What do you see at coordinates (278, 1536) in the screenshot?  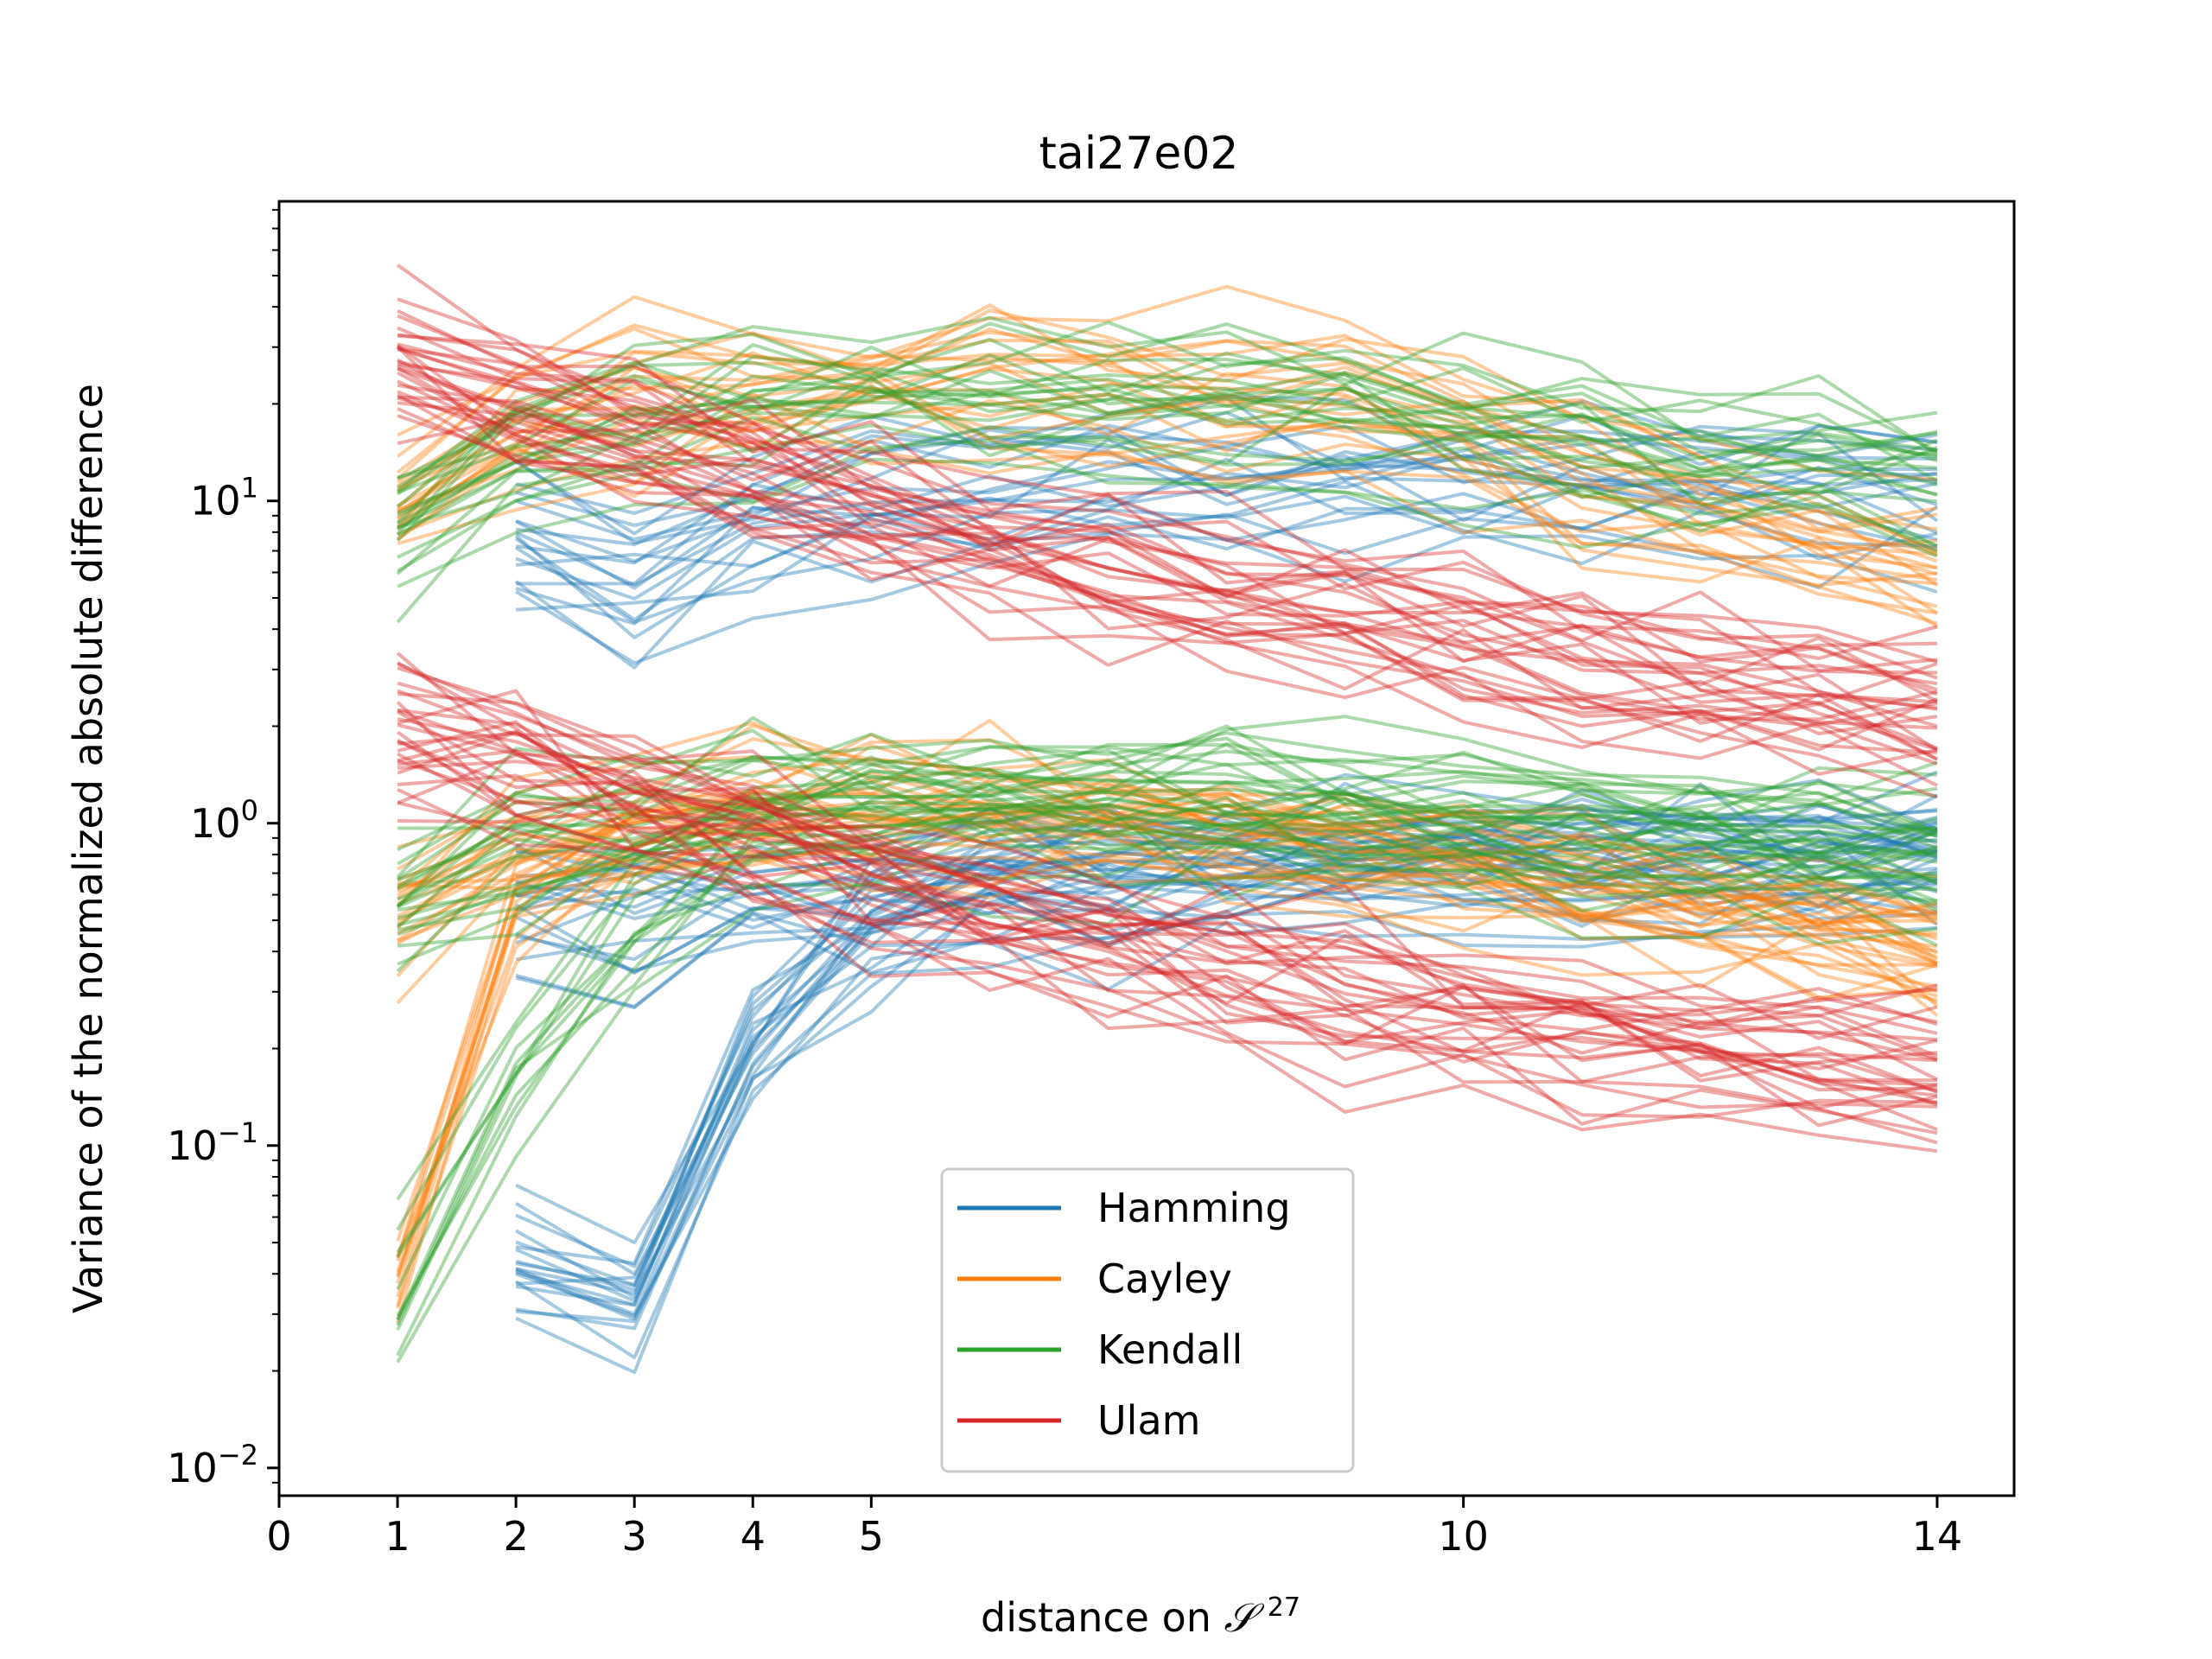 I see `x-tick-label: 0` at bounding box center [278, 1536].